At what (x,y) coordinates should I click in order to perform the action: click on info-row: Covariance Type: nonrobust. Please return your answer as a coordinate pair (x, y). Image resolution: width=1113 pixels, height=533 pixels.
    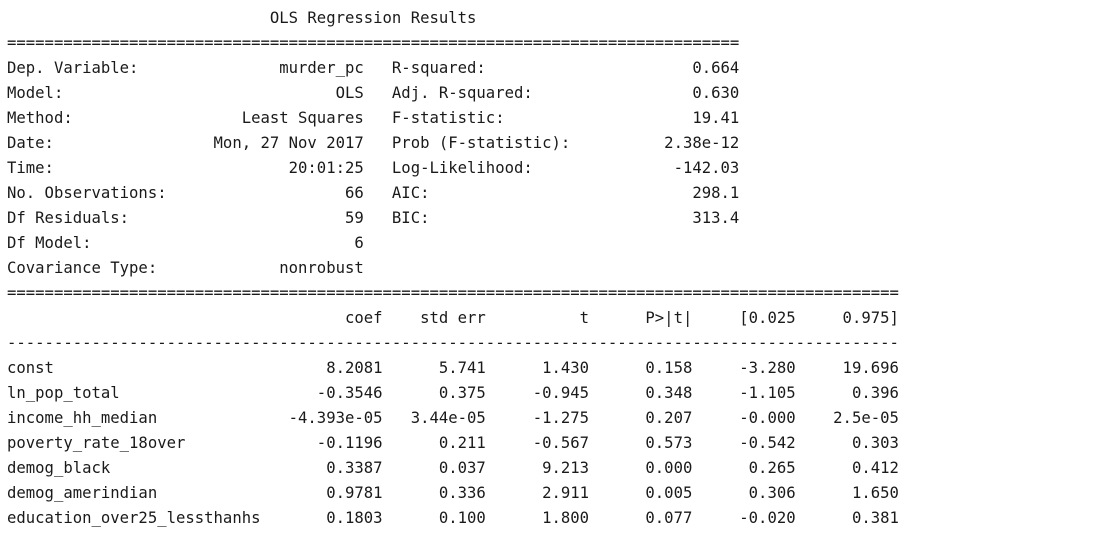
    Looking at the image, I should click on (185, 268).